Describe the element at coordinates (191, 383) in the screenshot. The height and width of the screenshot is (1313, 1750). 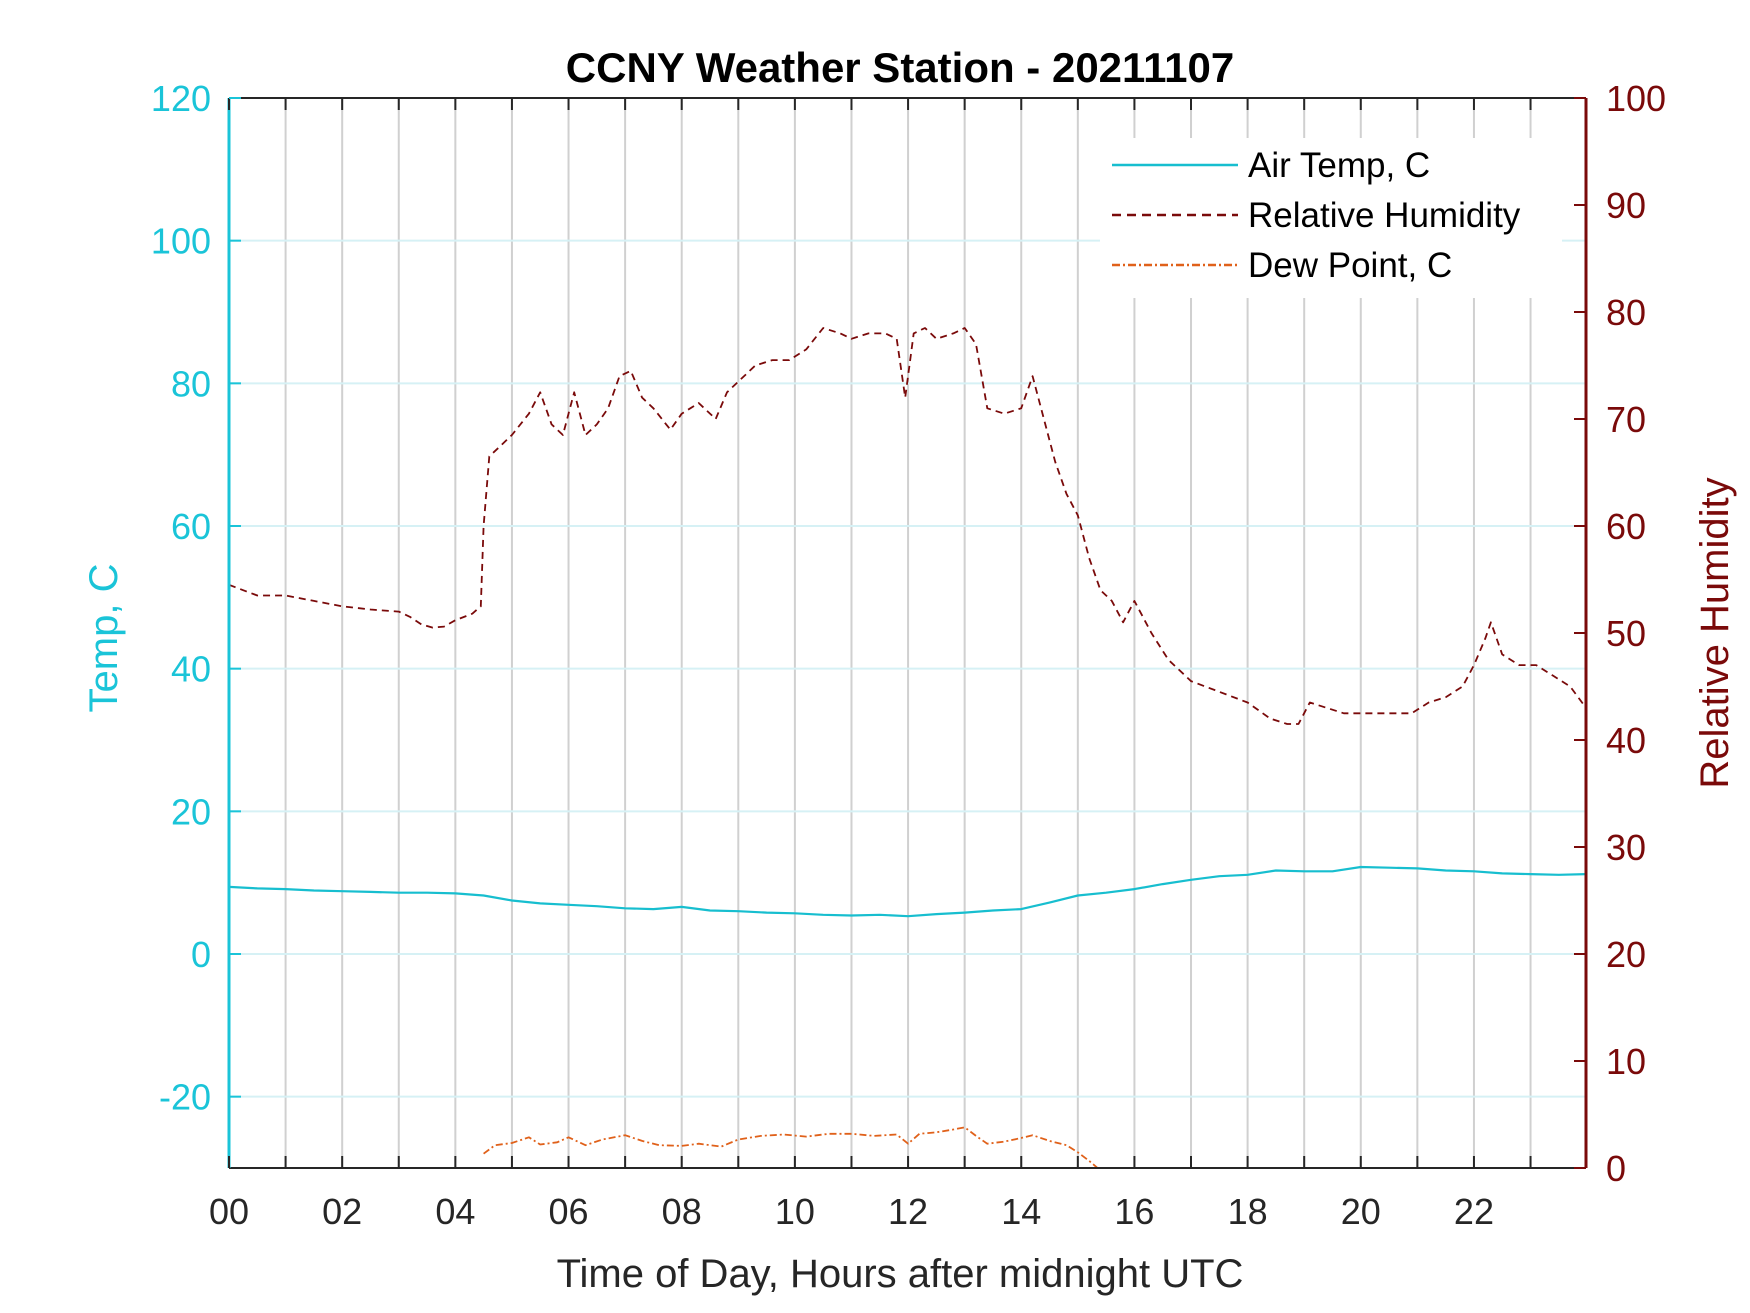
I see `y-left-tick-label: 80` at that location.